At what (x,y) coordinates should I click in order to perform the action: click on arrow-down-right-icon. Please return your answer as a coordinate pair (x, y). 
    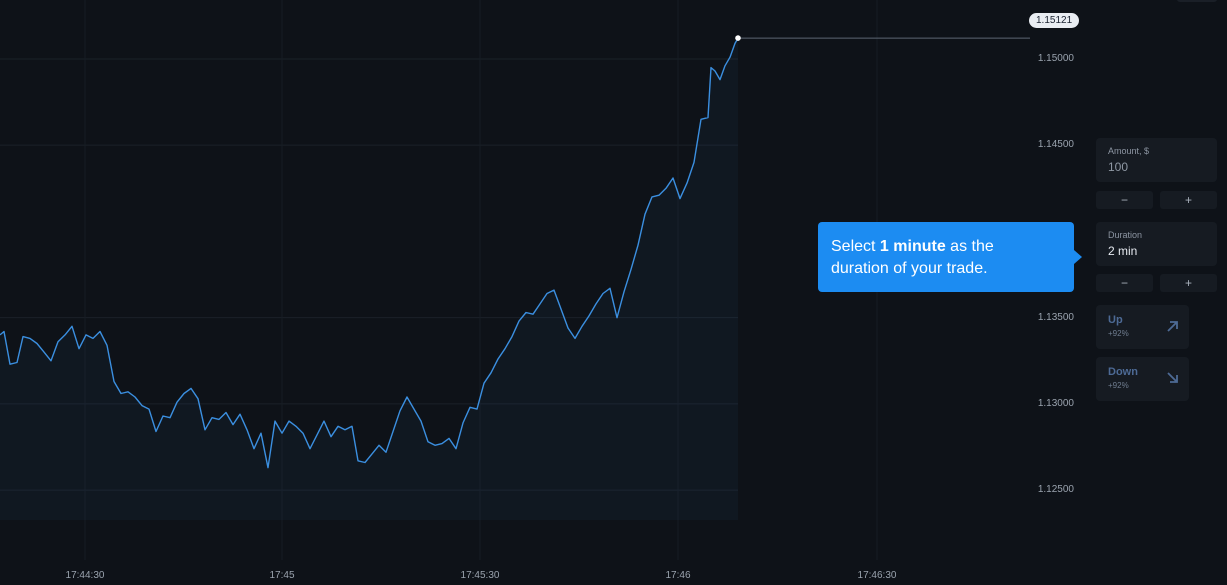
    Looking at the image, I should click on (1172, 377).